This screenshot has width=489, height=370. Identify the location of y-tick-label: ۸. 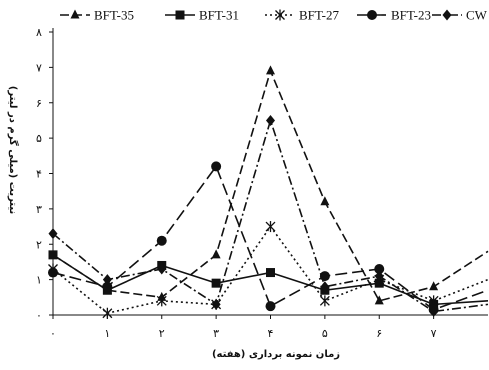
(39, 32).